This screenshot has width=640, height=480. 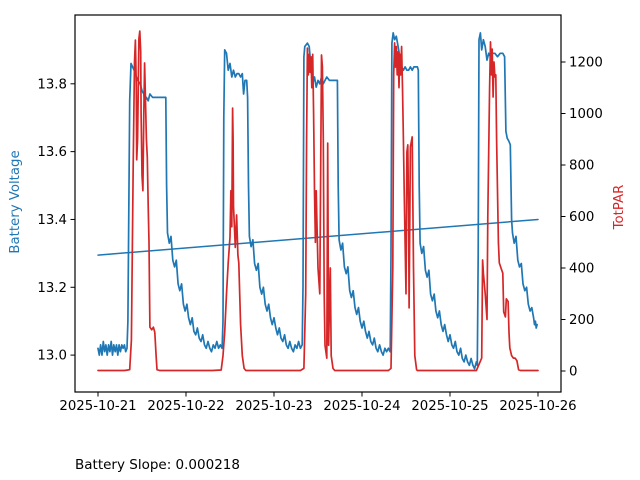 What do you see at coordinates (581, 269) in the screenshot?
I see `y-right-tick-label: 400` at bounding box center [581, 269].